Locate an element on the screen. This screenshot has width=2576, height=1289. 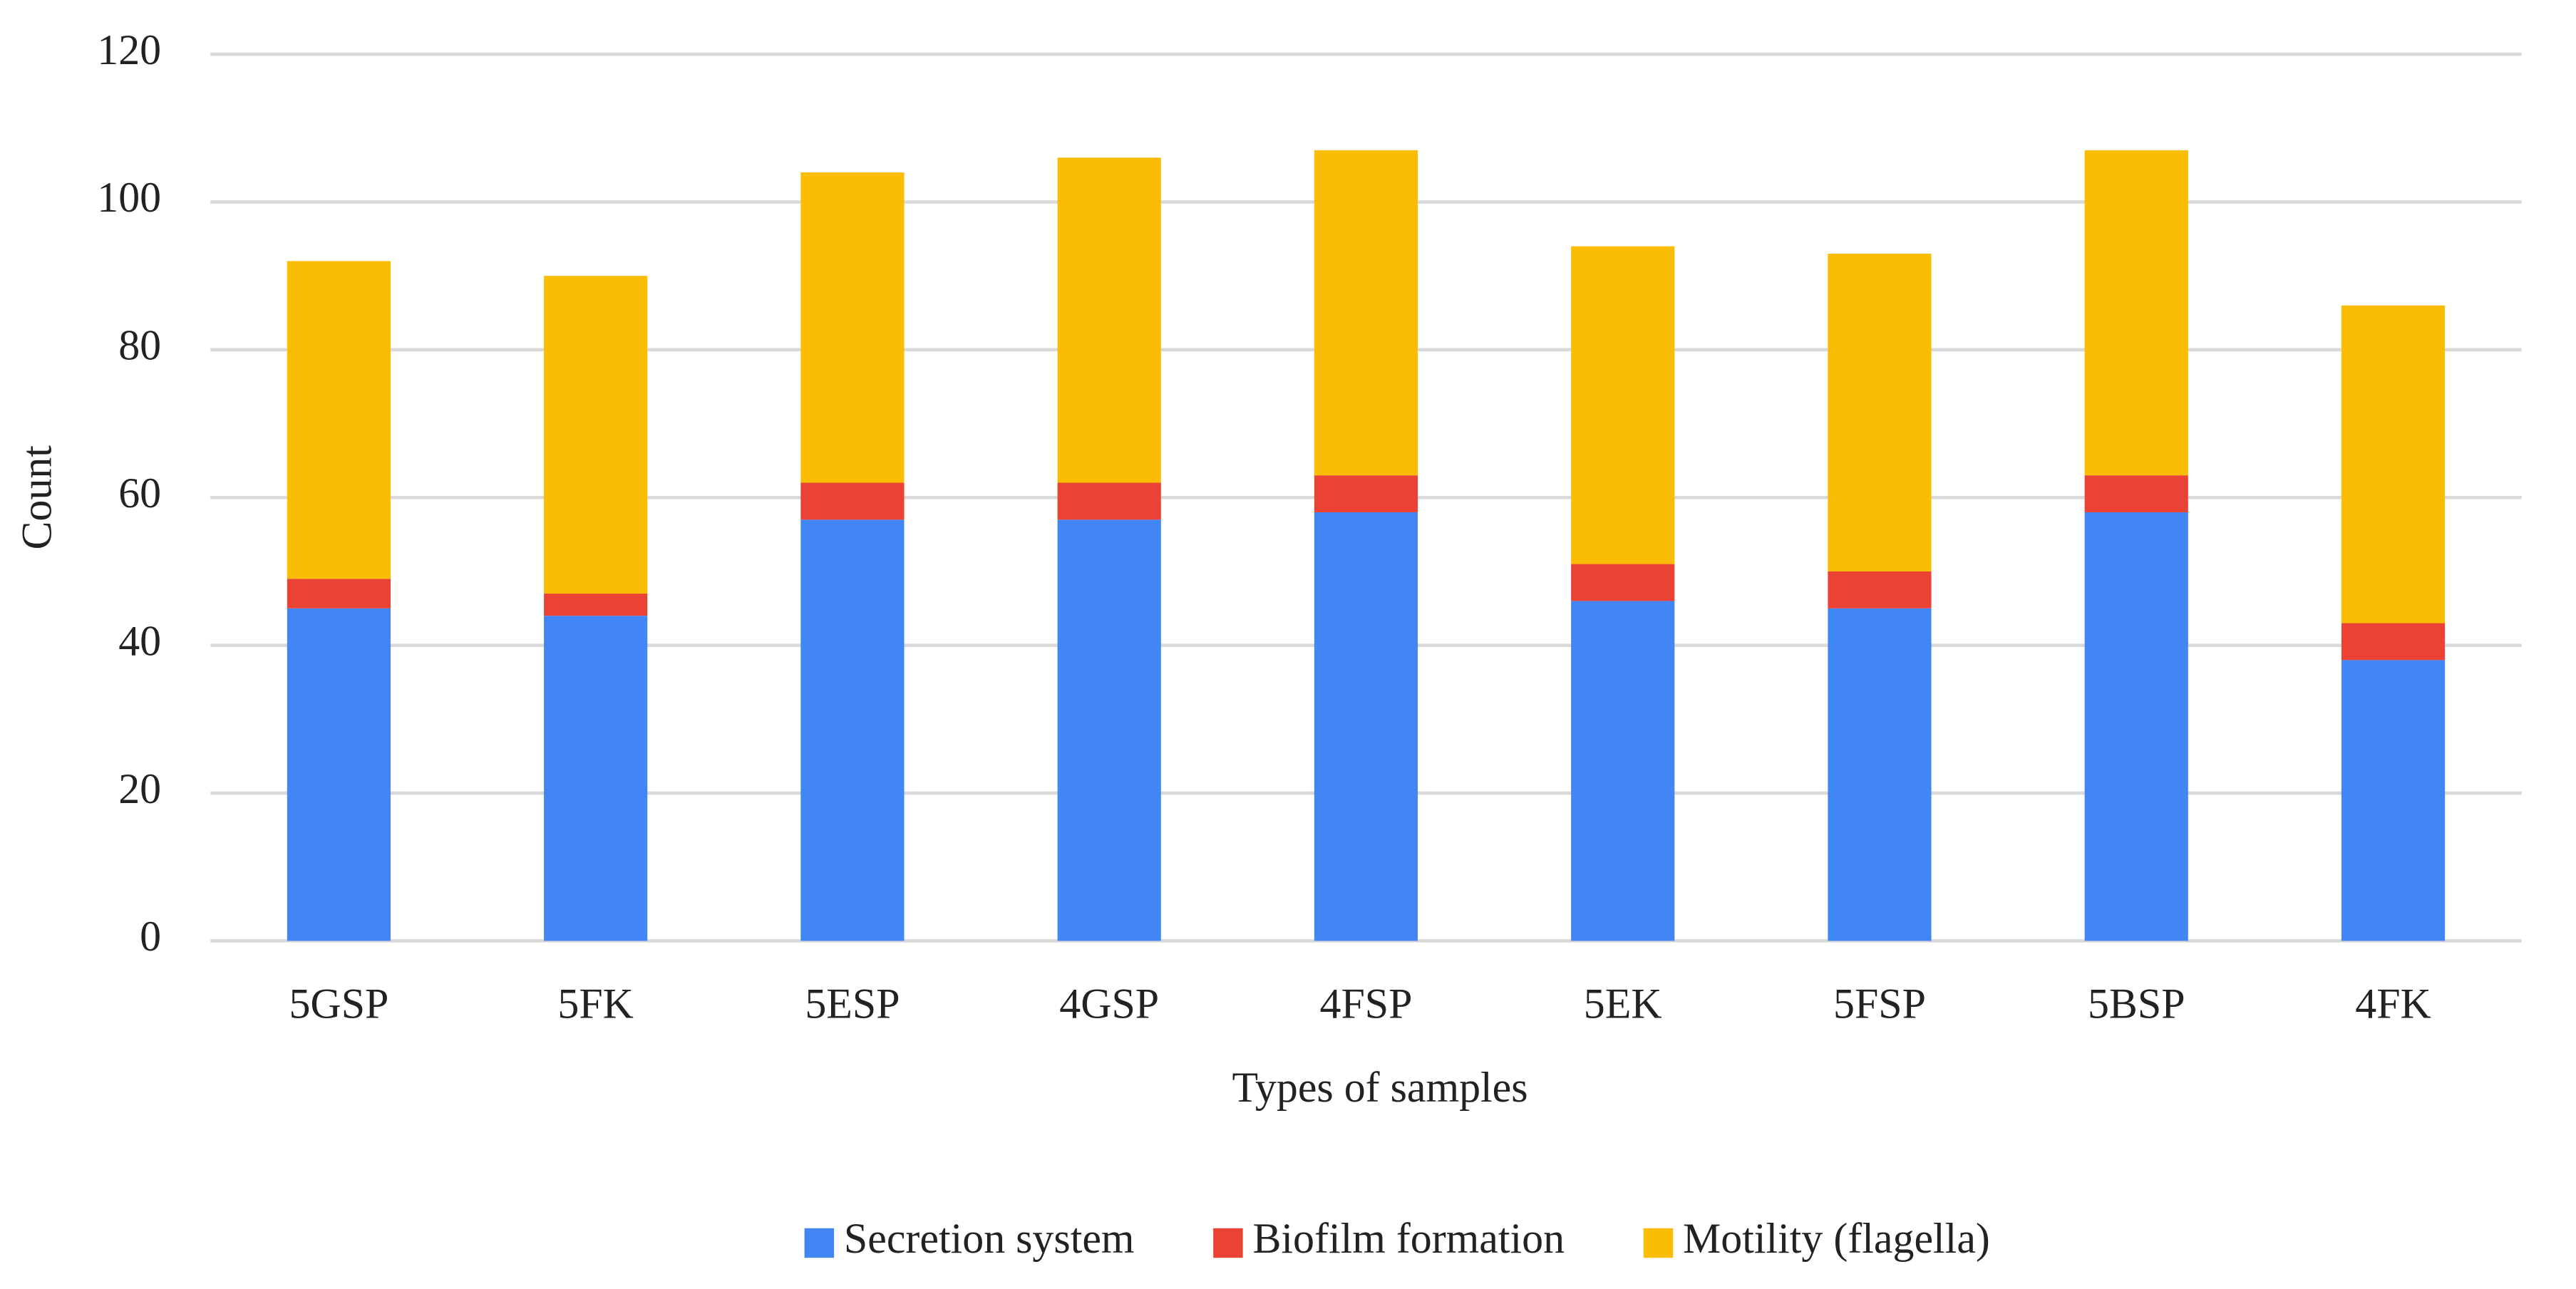
x-tick-label: 5EK is located at coordinates (1623, 1003).